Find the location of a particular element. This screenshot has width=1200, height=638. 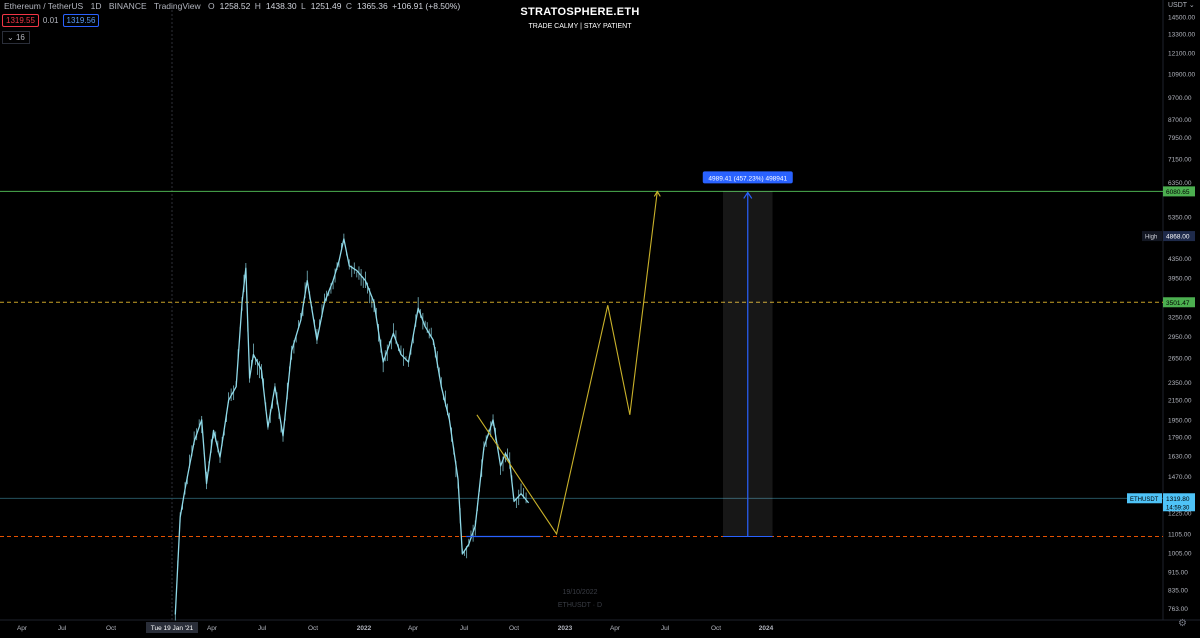

y-tick-label: 2150.00 is located at coordinates (1180, 401).